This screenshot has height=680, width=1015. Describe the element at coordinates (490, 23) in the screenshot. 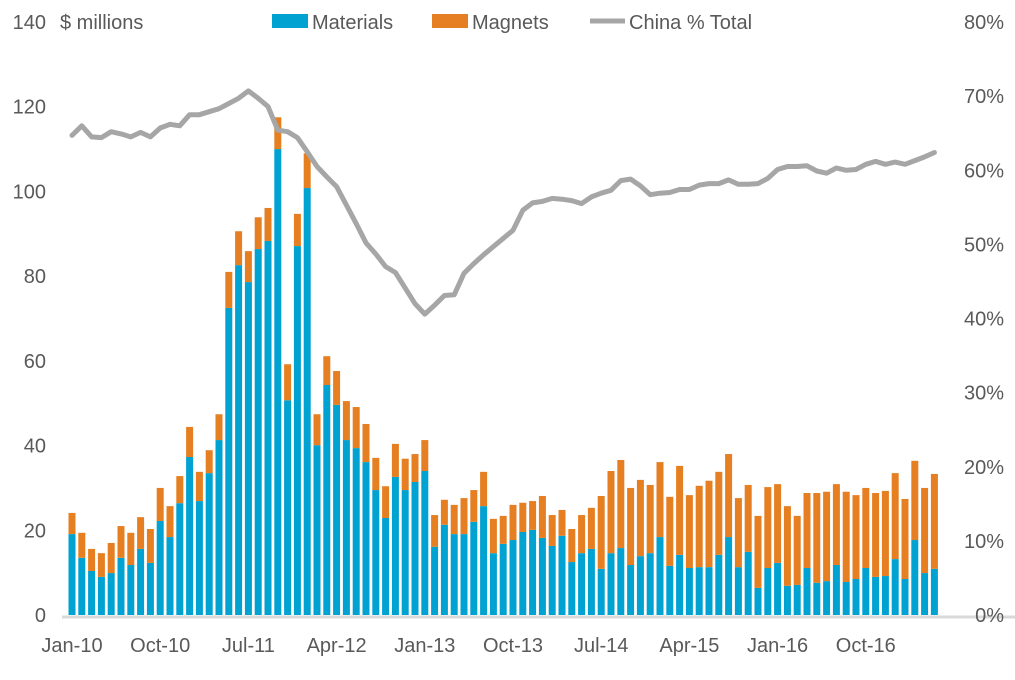

I see `legend-item-magnets: Magnets` at that location.